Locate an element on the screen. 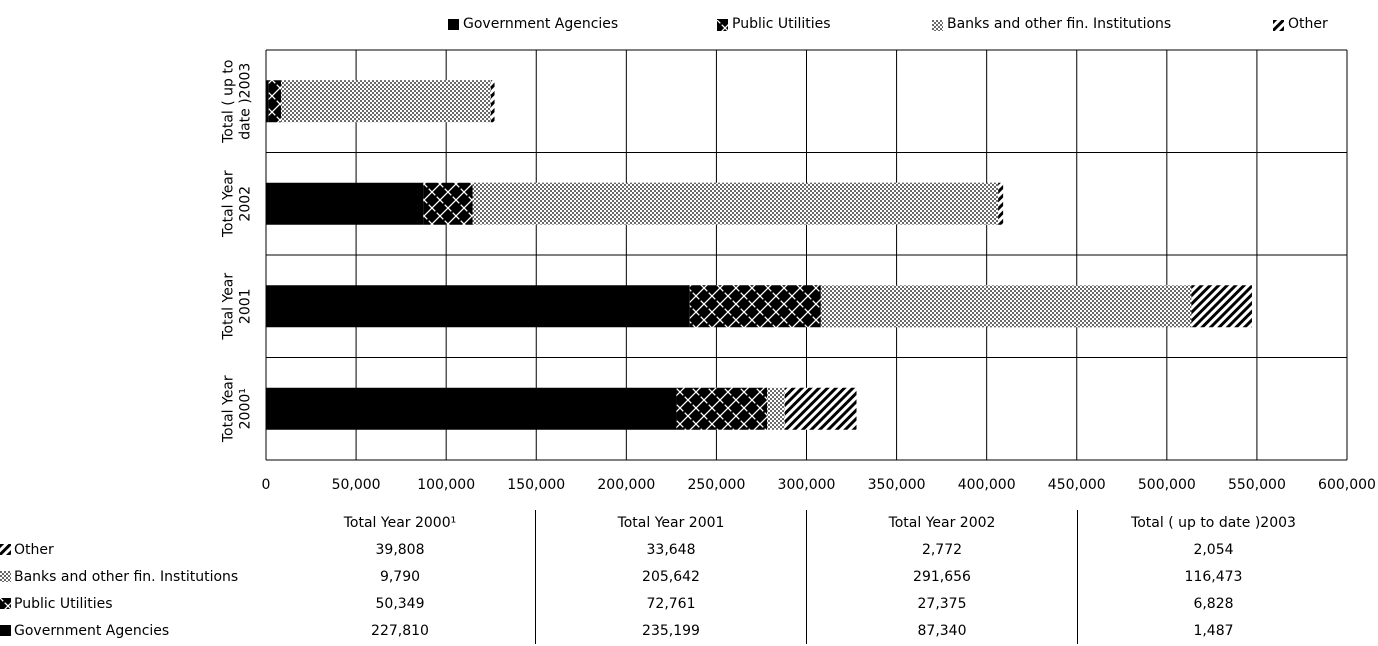  x-tick-label: 300,000 is located at coordinates (807, 485).